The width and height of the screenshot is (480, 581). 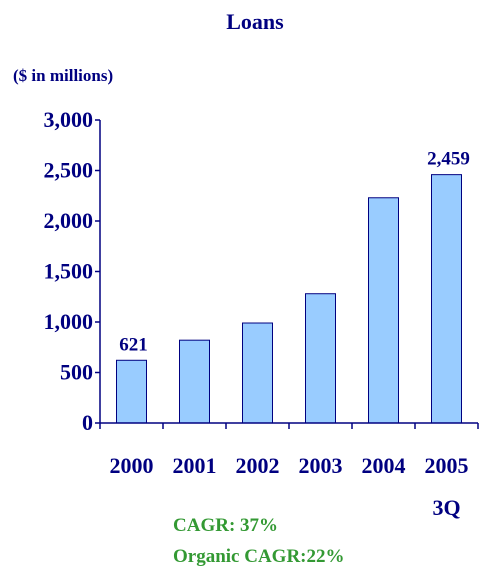 I want to click on data-label: 621, so click(x=133, y=344).